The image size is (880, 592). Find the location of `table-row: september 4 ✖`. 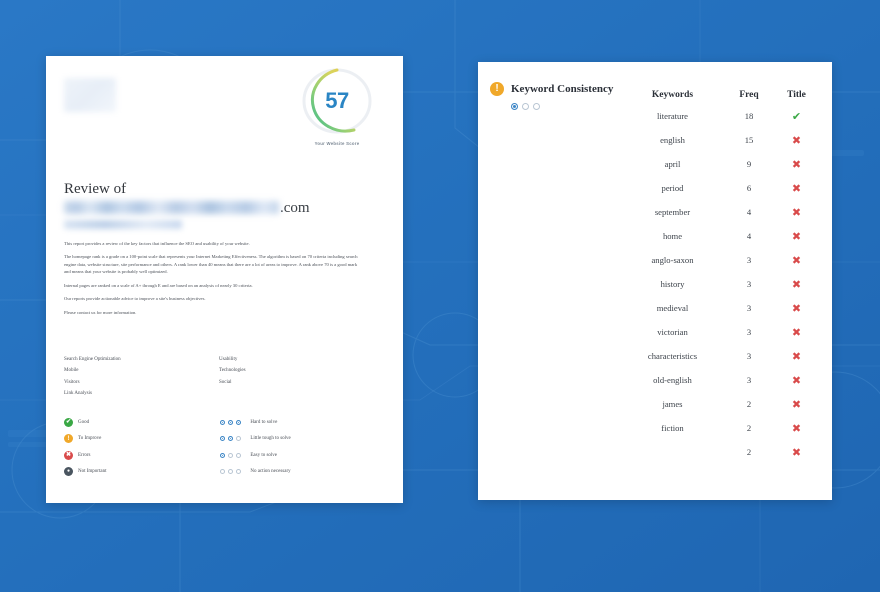

table-row: september 4 ✖ is located at coordinates (720, 212).